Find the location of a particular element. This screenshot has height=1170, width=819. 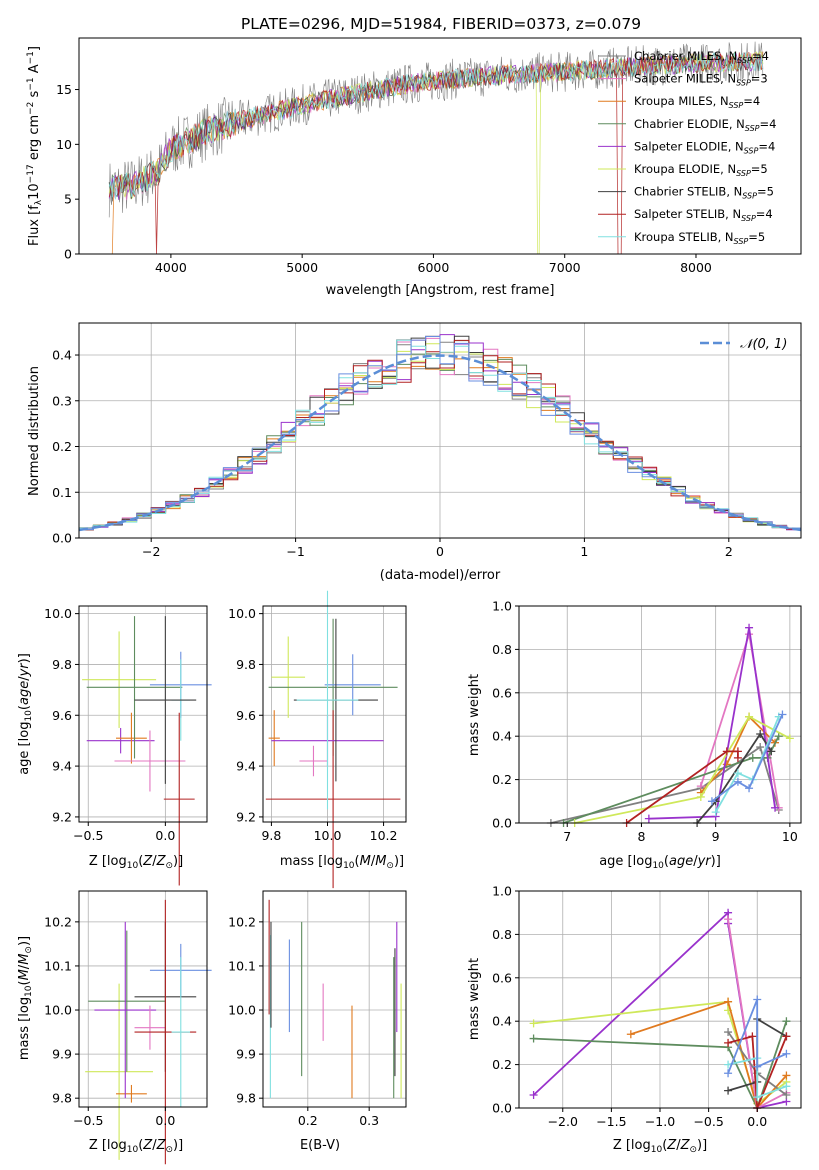

weight-line-chabrier-stelib is located at coordinates (734, 778).